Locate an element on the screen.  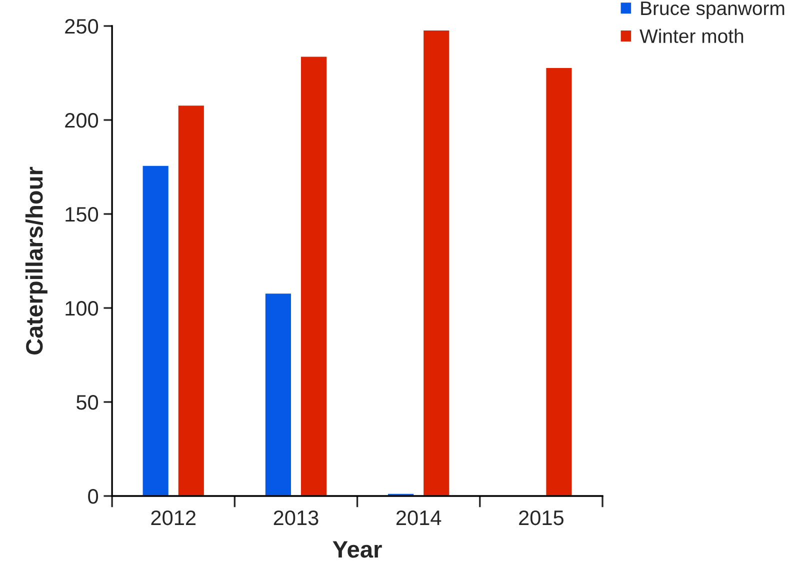
x-tick-label: 2014 is located at coordinates (419, 518).